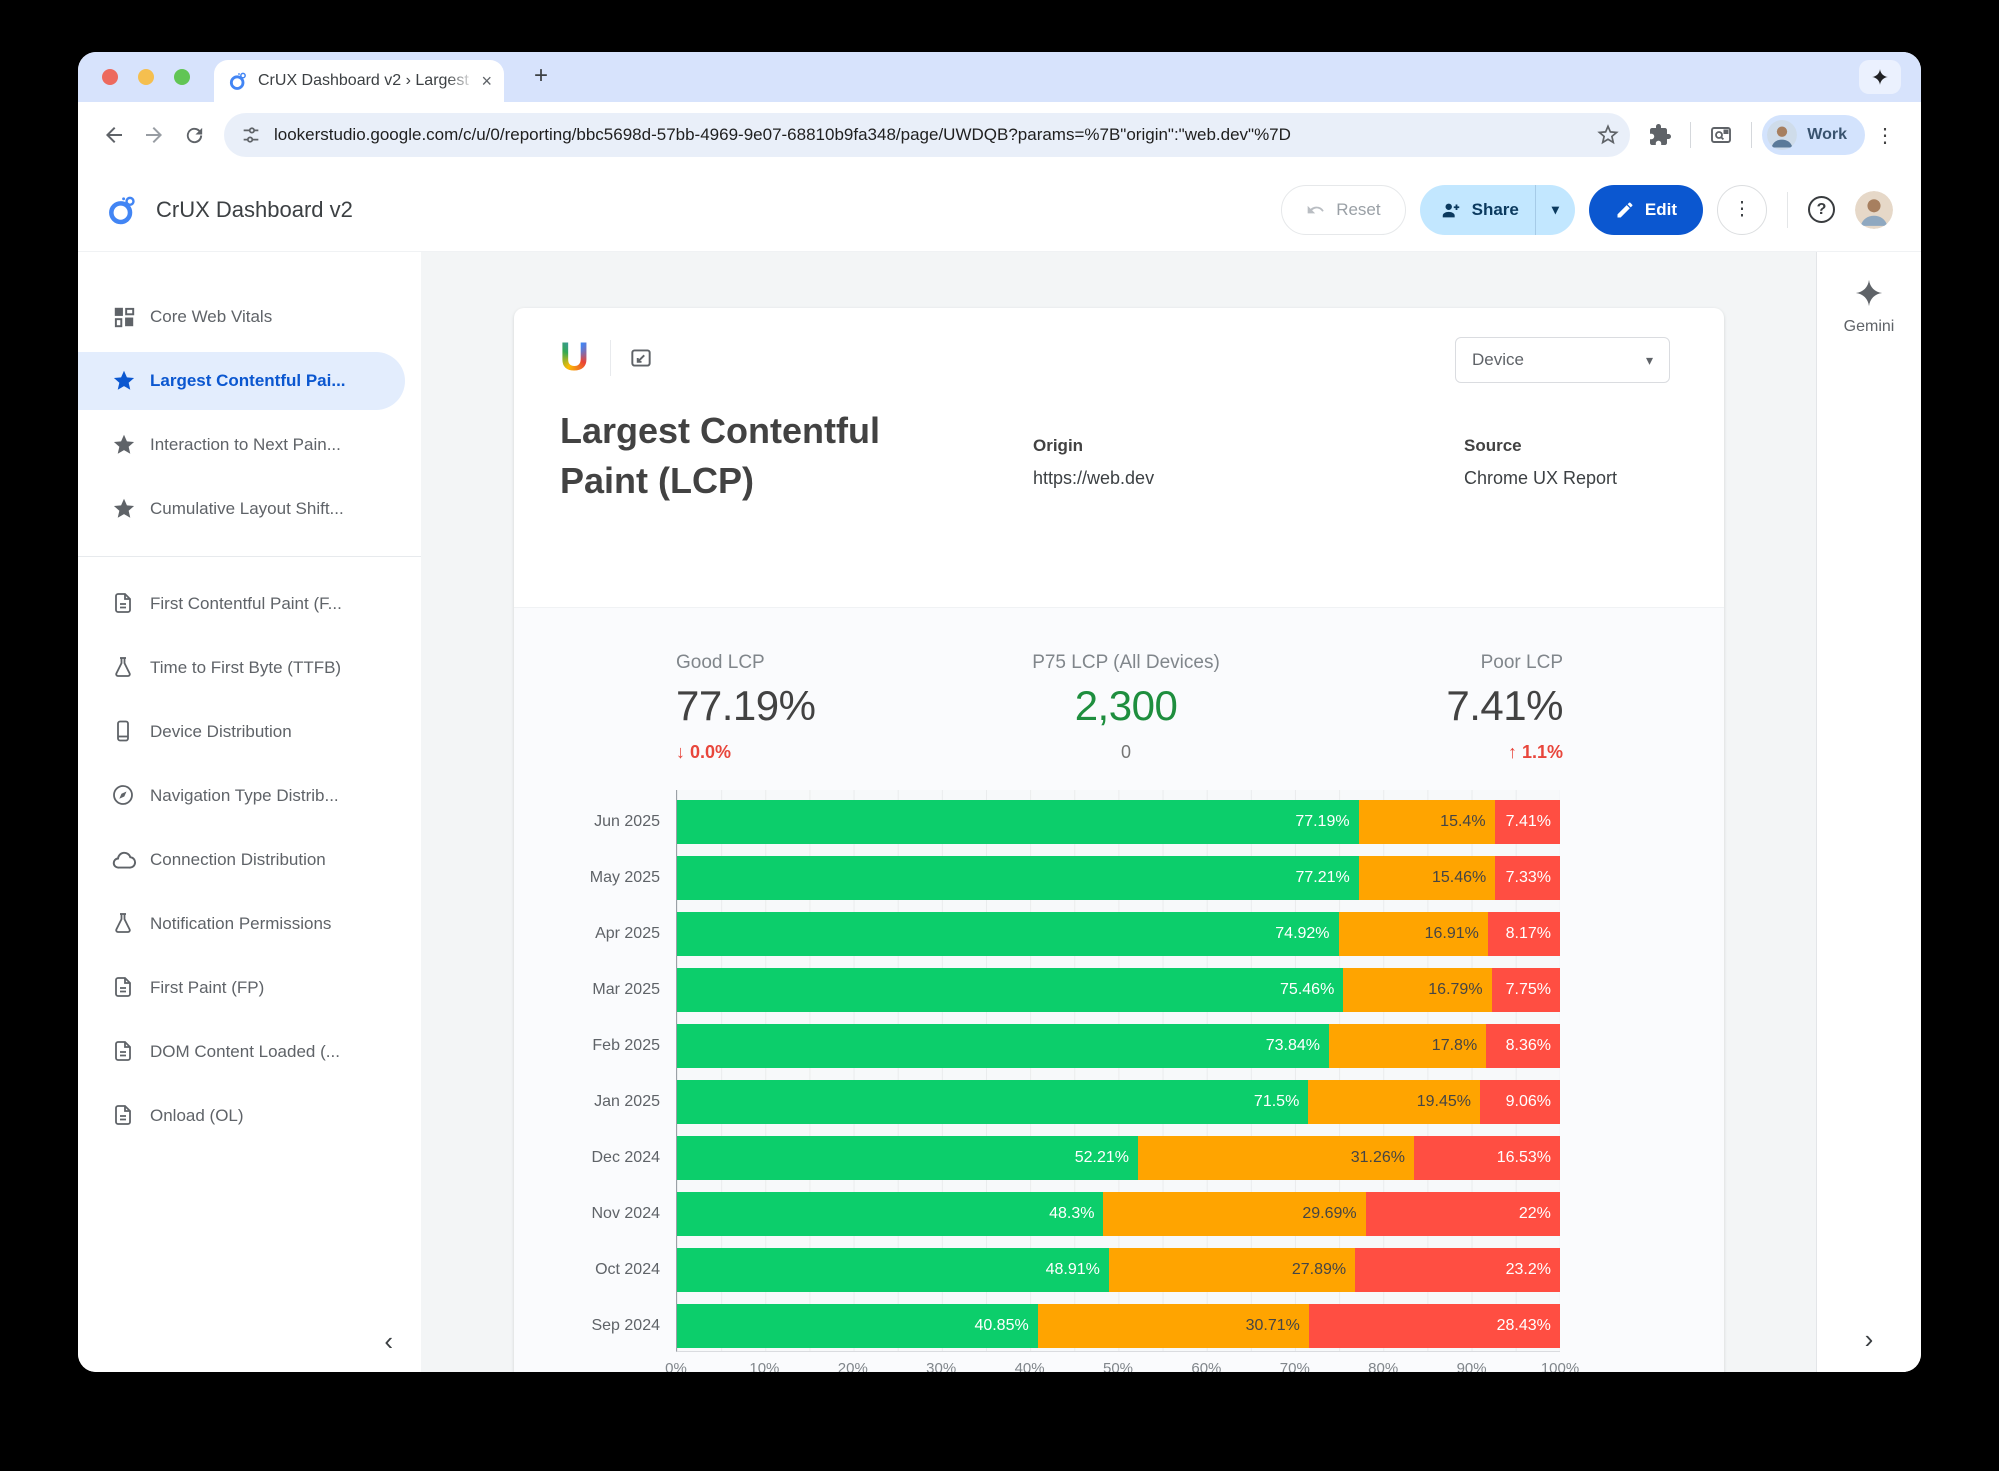 Image resolution: width=1999 pixels, height=1471 pixels. I want to click on bar-segment-poor: 22%, so click(1462, 1214).